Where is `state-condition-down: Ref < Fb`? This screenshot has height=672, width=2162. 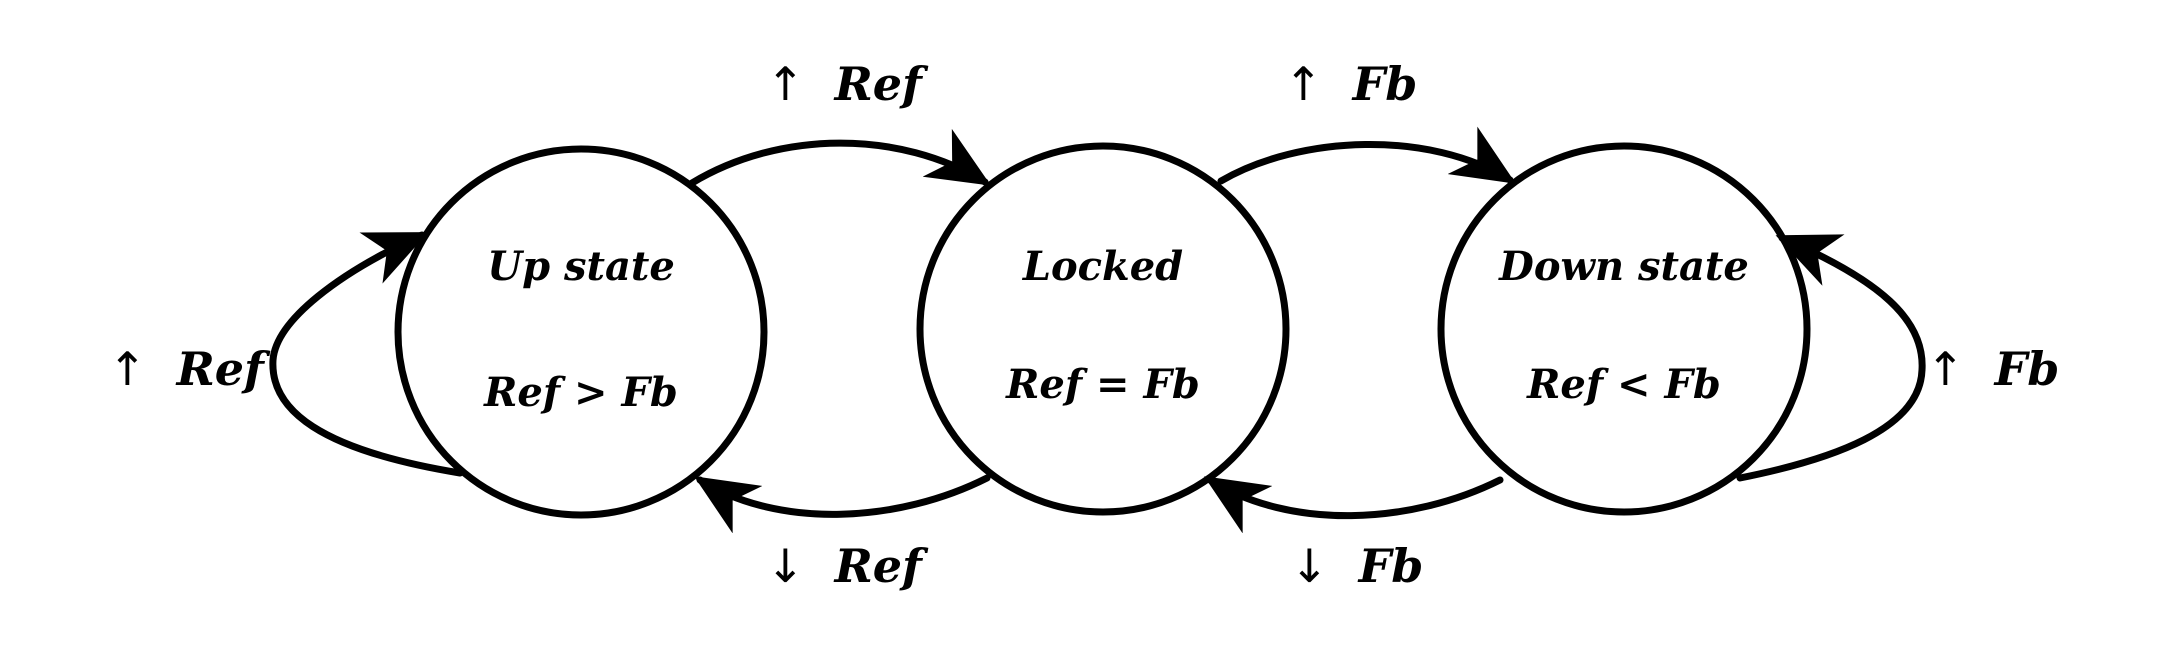
state-condition-down: Ref < Fb is located at coordinates (1623, 384).